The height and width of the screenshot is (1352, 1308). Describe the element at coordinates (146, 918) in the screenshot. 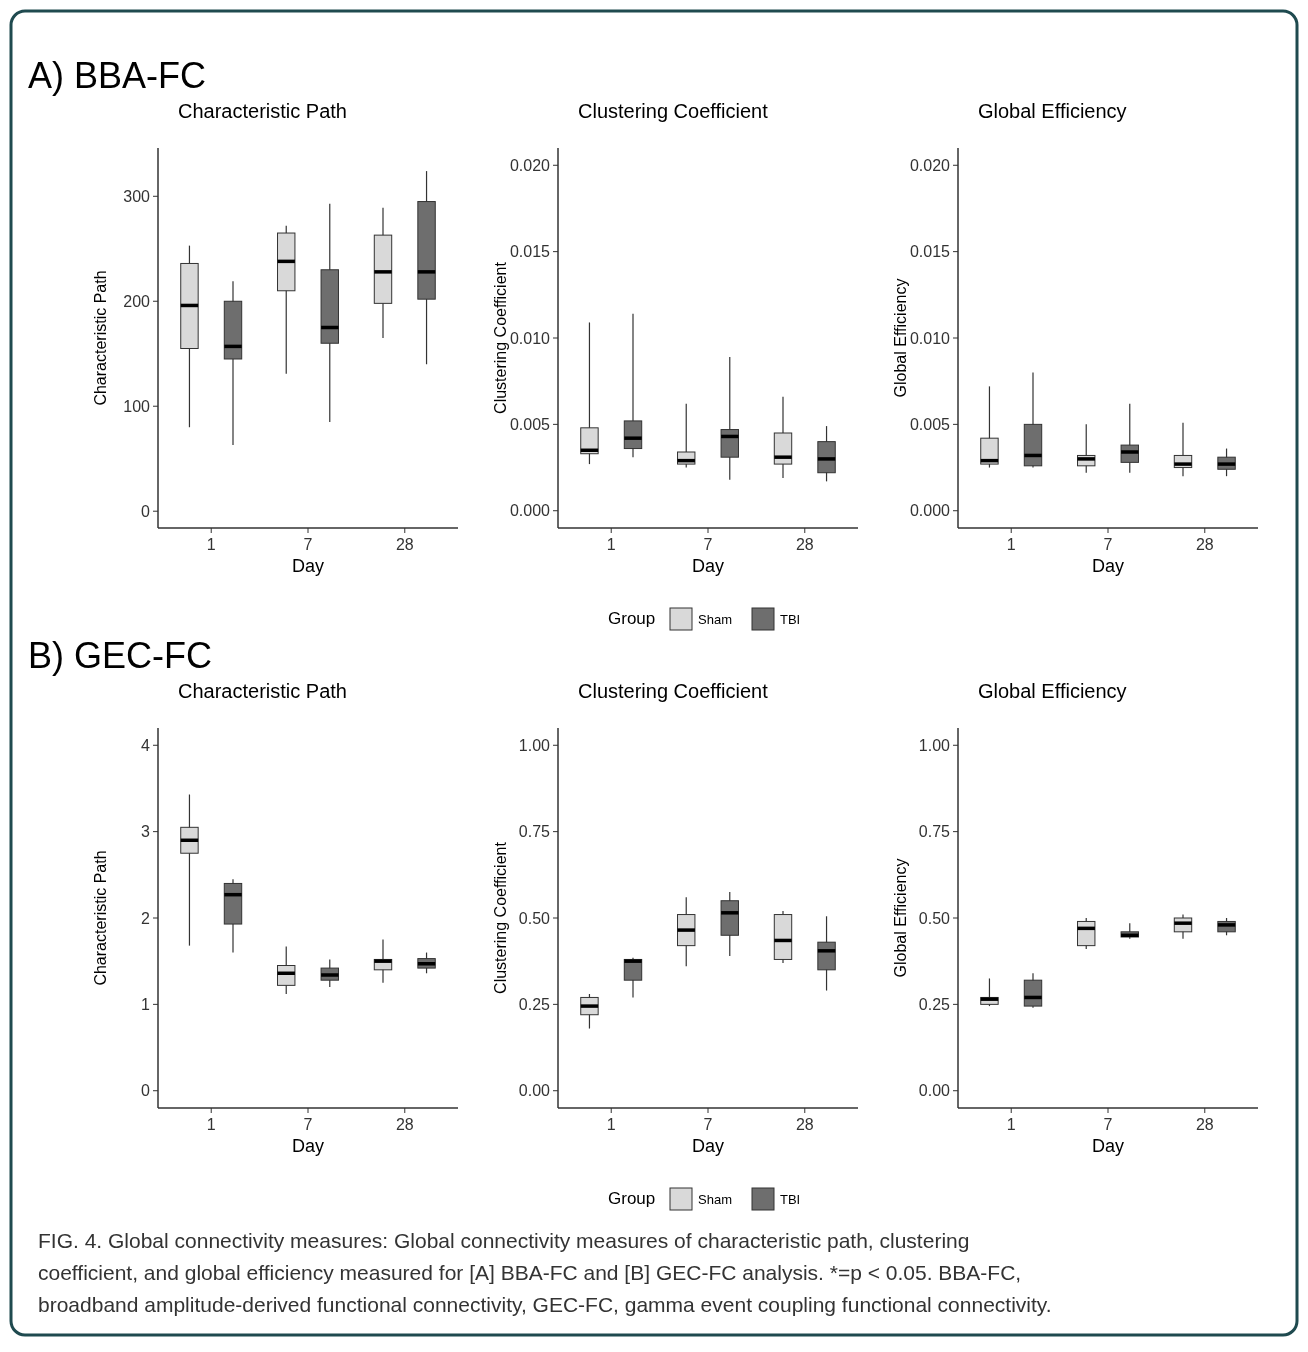

I see `y-tick-label: 2` at that location.